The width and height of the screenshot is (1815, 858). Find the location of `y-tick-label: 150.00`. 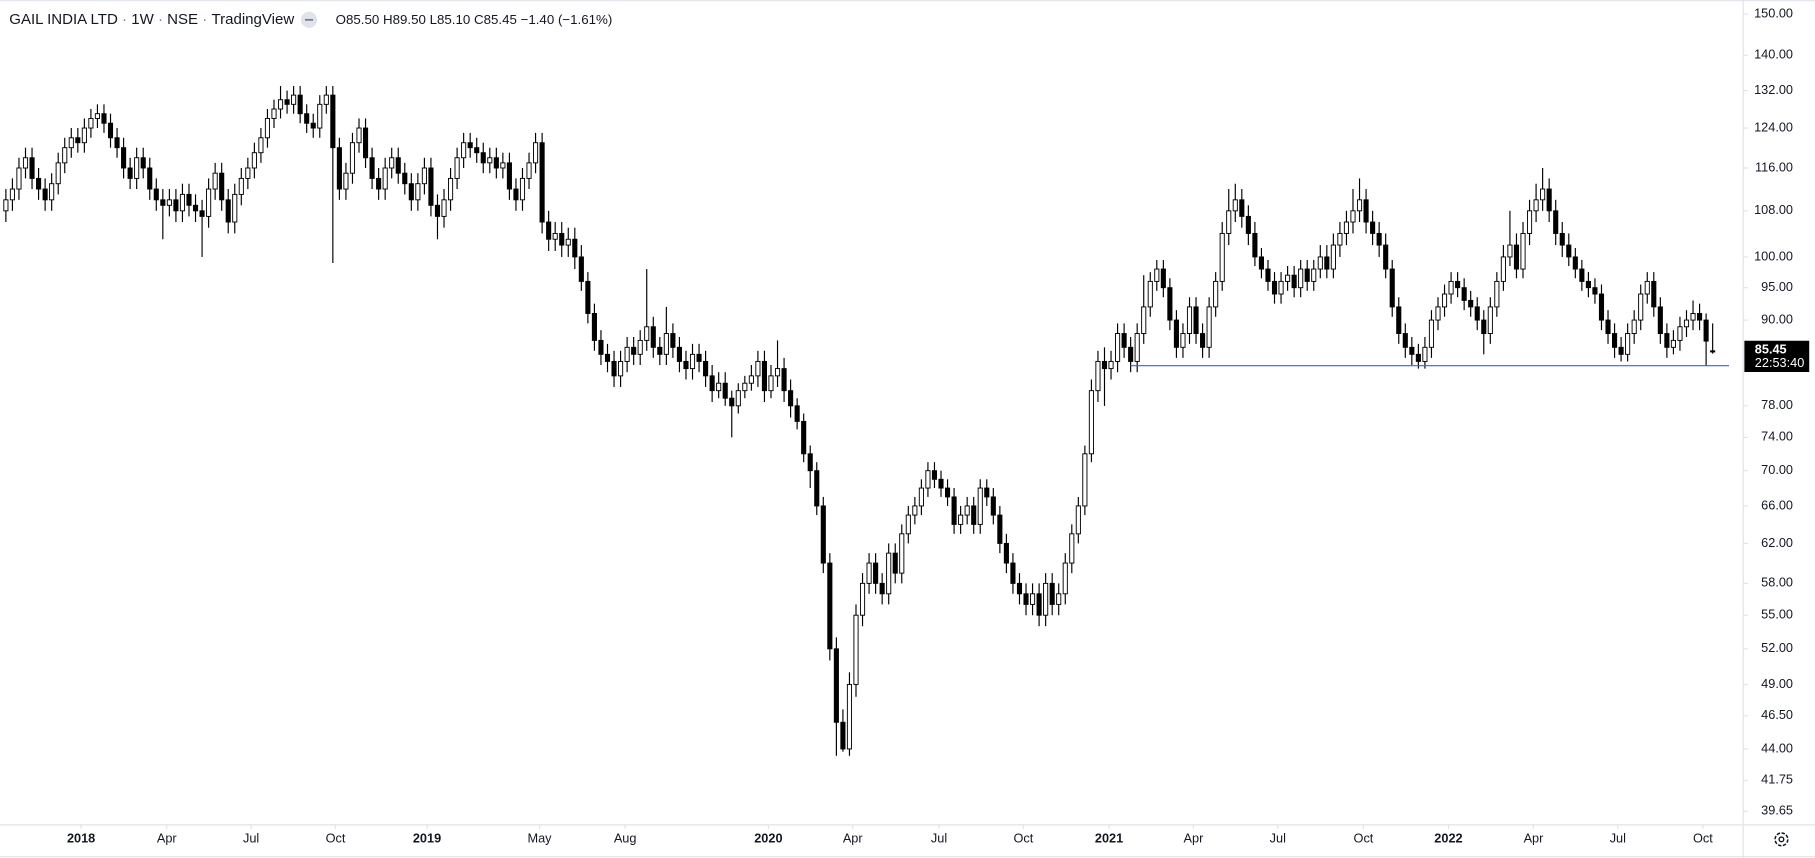

y-tick-label: 150.00 is located at coordinates (1773, 12).